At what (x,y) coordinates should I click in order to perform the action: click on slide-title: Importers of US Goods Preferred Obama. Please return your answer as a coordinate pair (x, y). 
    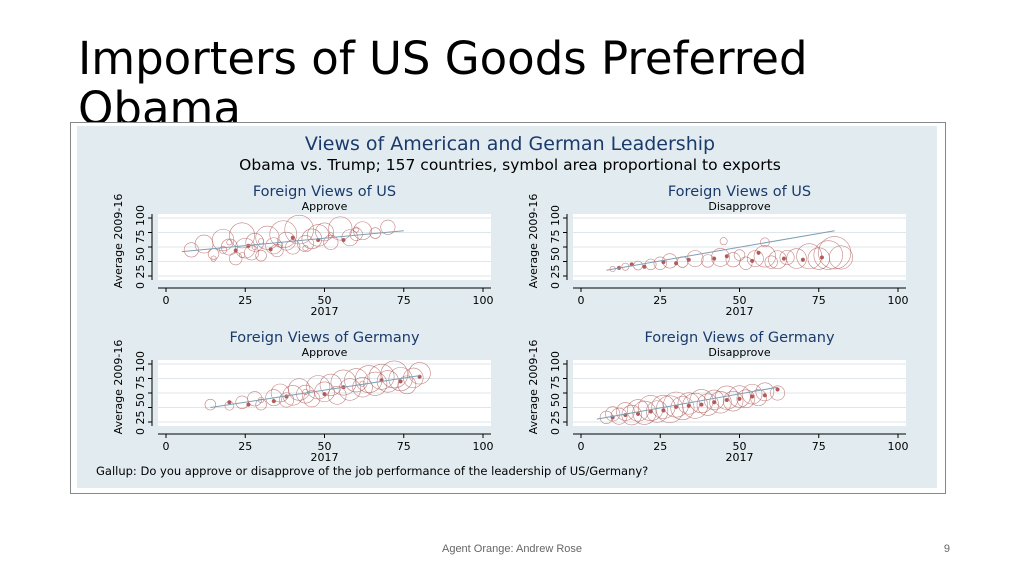
    Looking at the image, I should click on (443, 83).